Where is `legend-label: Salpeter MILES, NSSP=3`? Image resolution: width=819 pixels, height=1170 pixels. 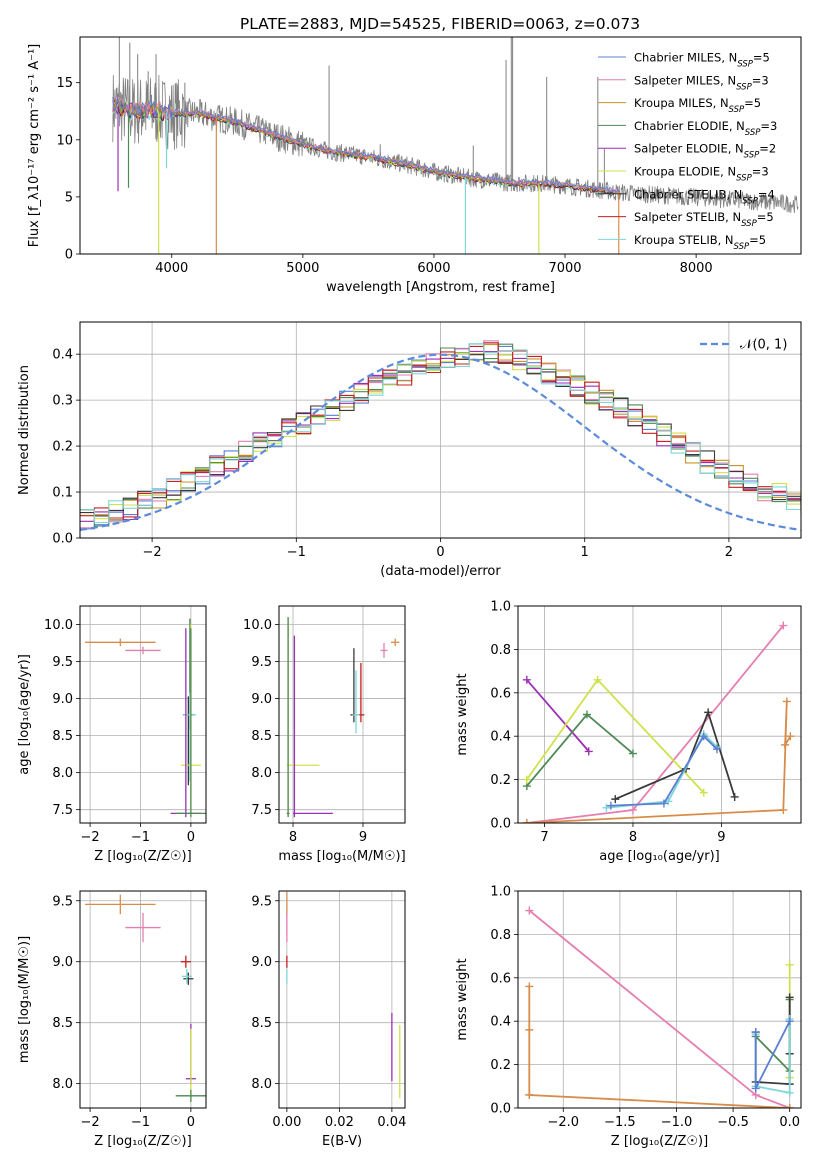
legend-label: Salpeter MILES, NSSP=3 is located at coordinates (701, 82).